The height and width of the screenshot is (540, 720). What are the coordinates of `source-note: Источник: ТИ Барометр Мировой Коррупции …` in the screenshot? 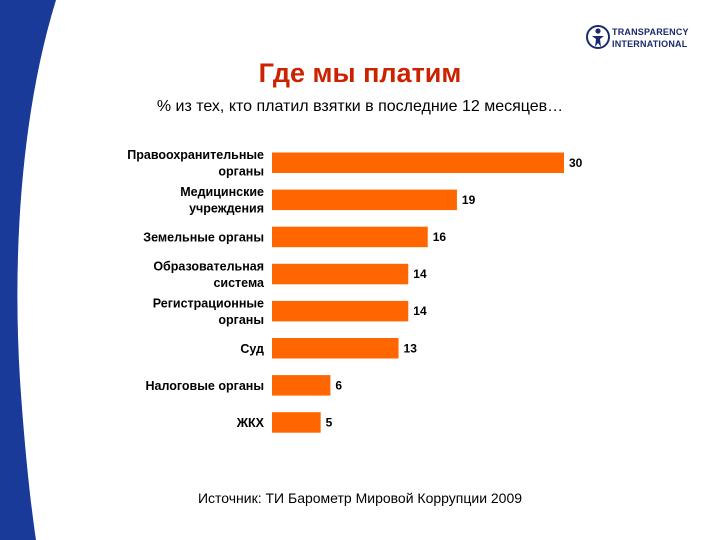 It's located at (360, 498).